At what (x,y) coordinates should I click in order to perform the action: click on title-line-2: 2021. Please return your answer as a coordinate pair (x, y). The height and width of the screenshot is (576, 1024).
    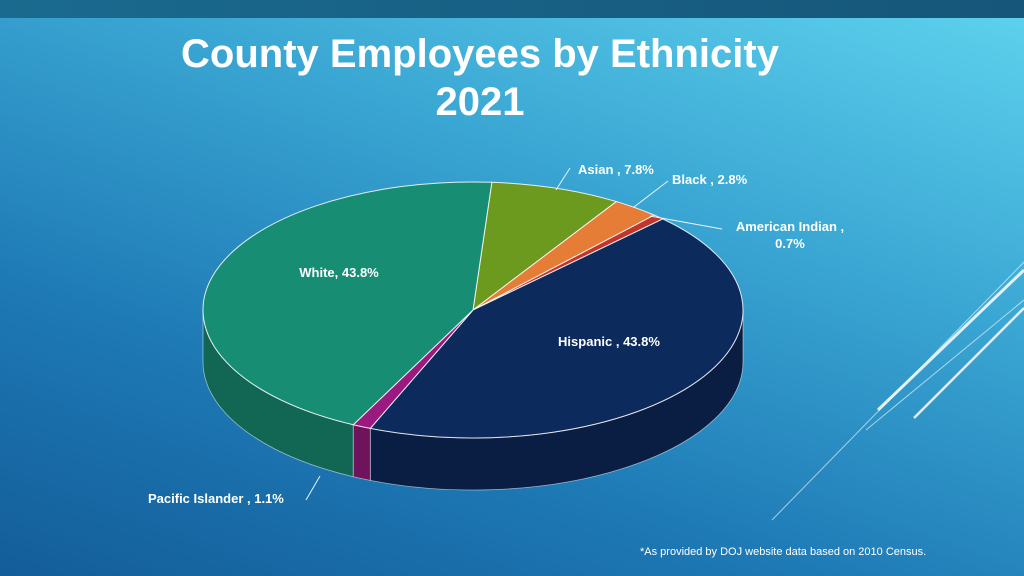
    Looking at the image, I should click on (480, 102).